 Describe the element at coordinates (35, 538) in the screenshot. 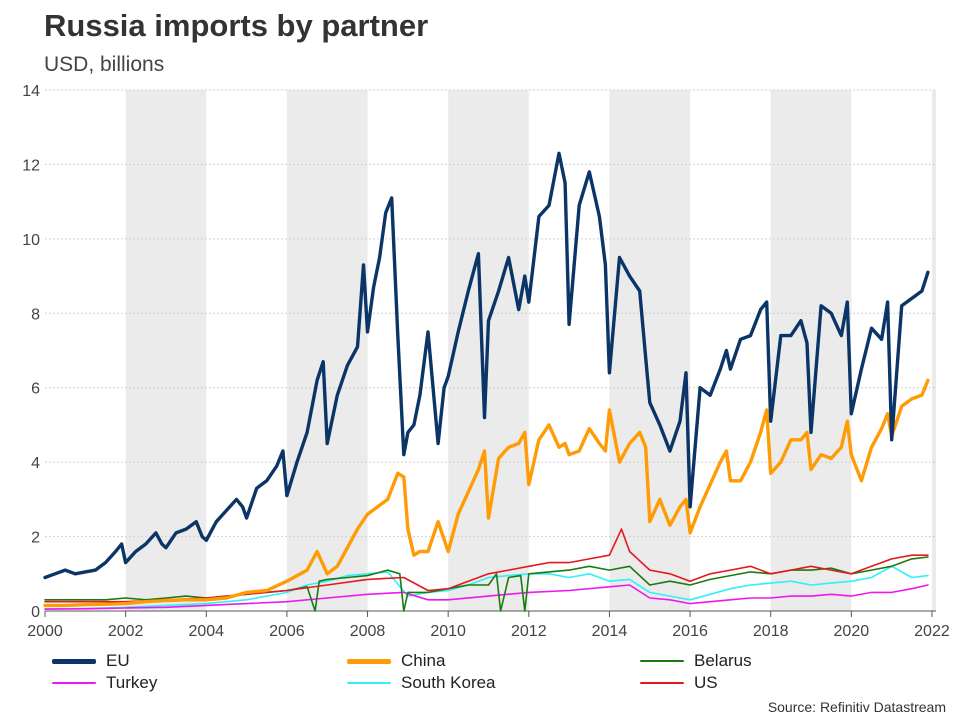

I see `y-tick-label: 2` at that location.